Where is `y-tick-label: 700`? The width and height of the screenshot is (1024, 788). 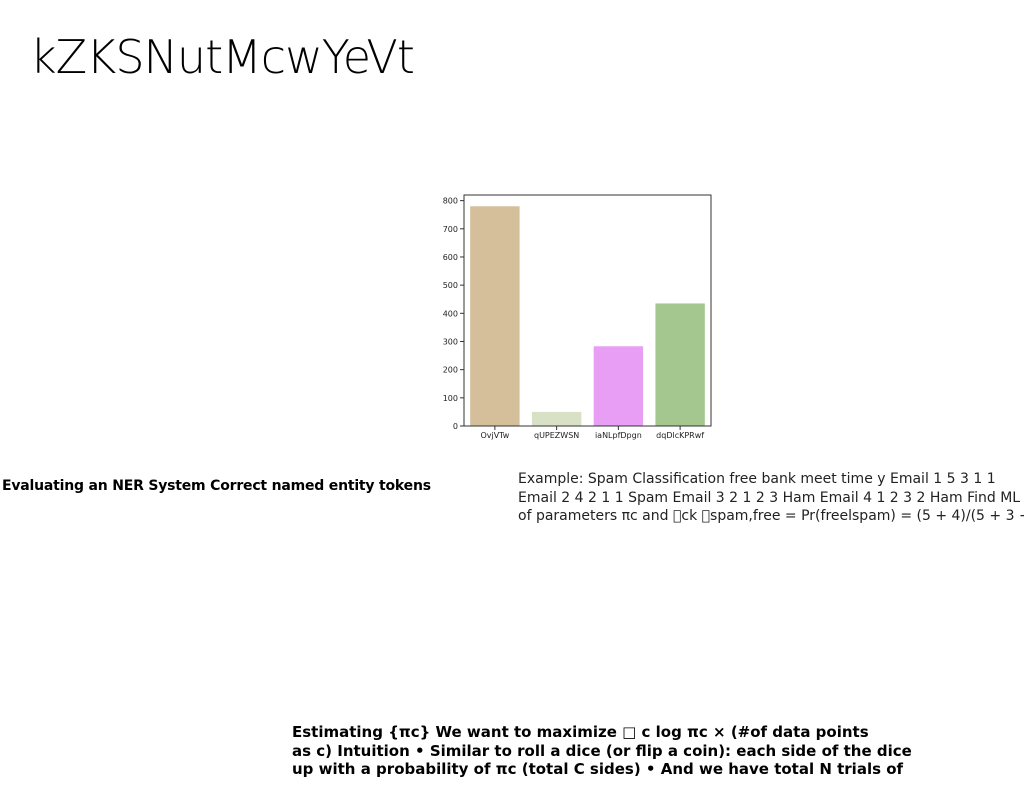 y-tick-label: 700 is located at coordinates (450, 229).